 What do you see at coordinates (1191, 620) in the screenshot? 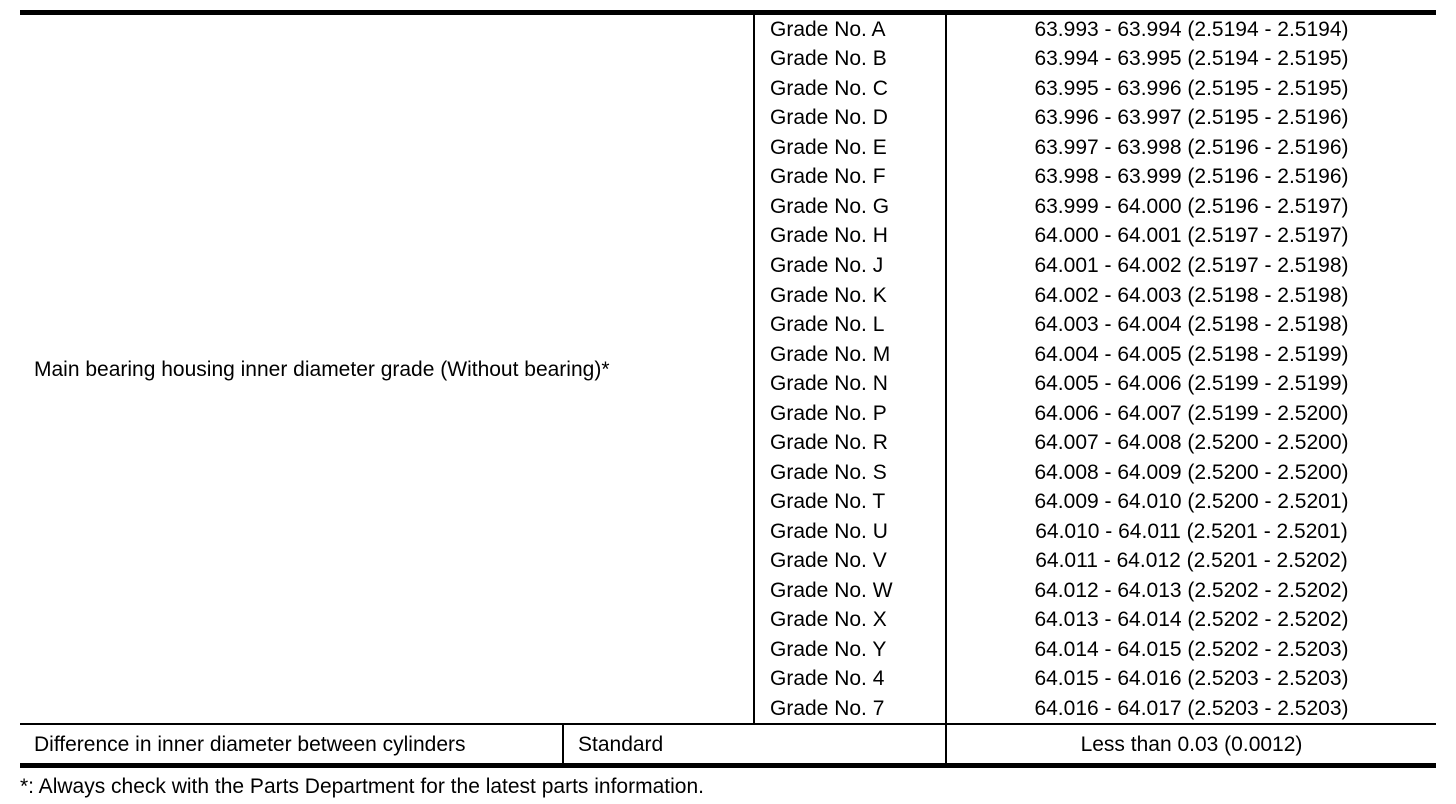
I see `grade-value: 64.013 - 64.014 (2.5202 - 2.5202)` at bounding box center [1191, 620].